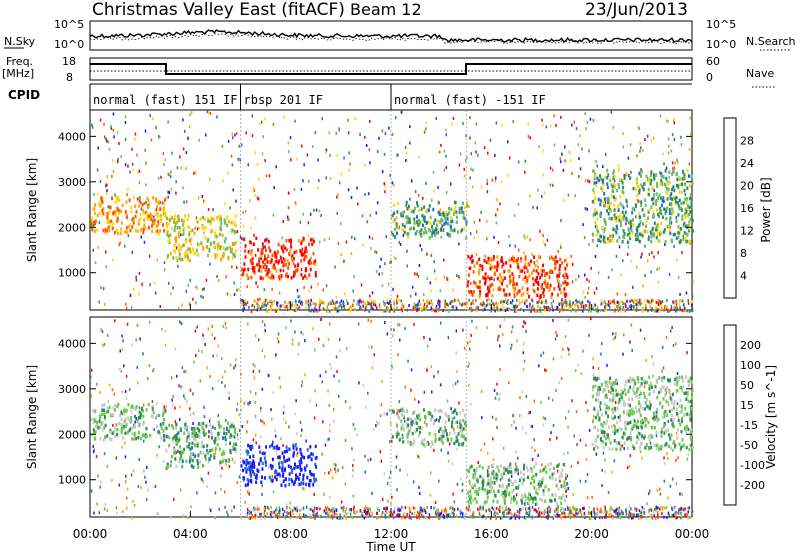  I want to click on y-tick-label: 1000, so click(72, 273).